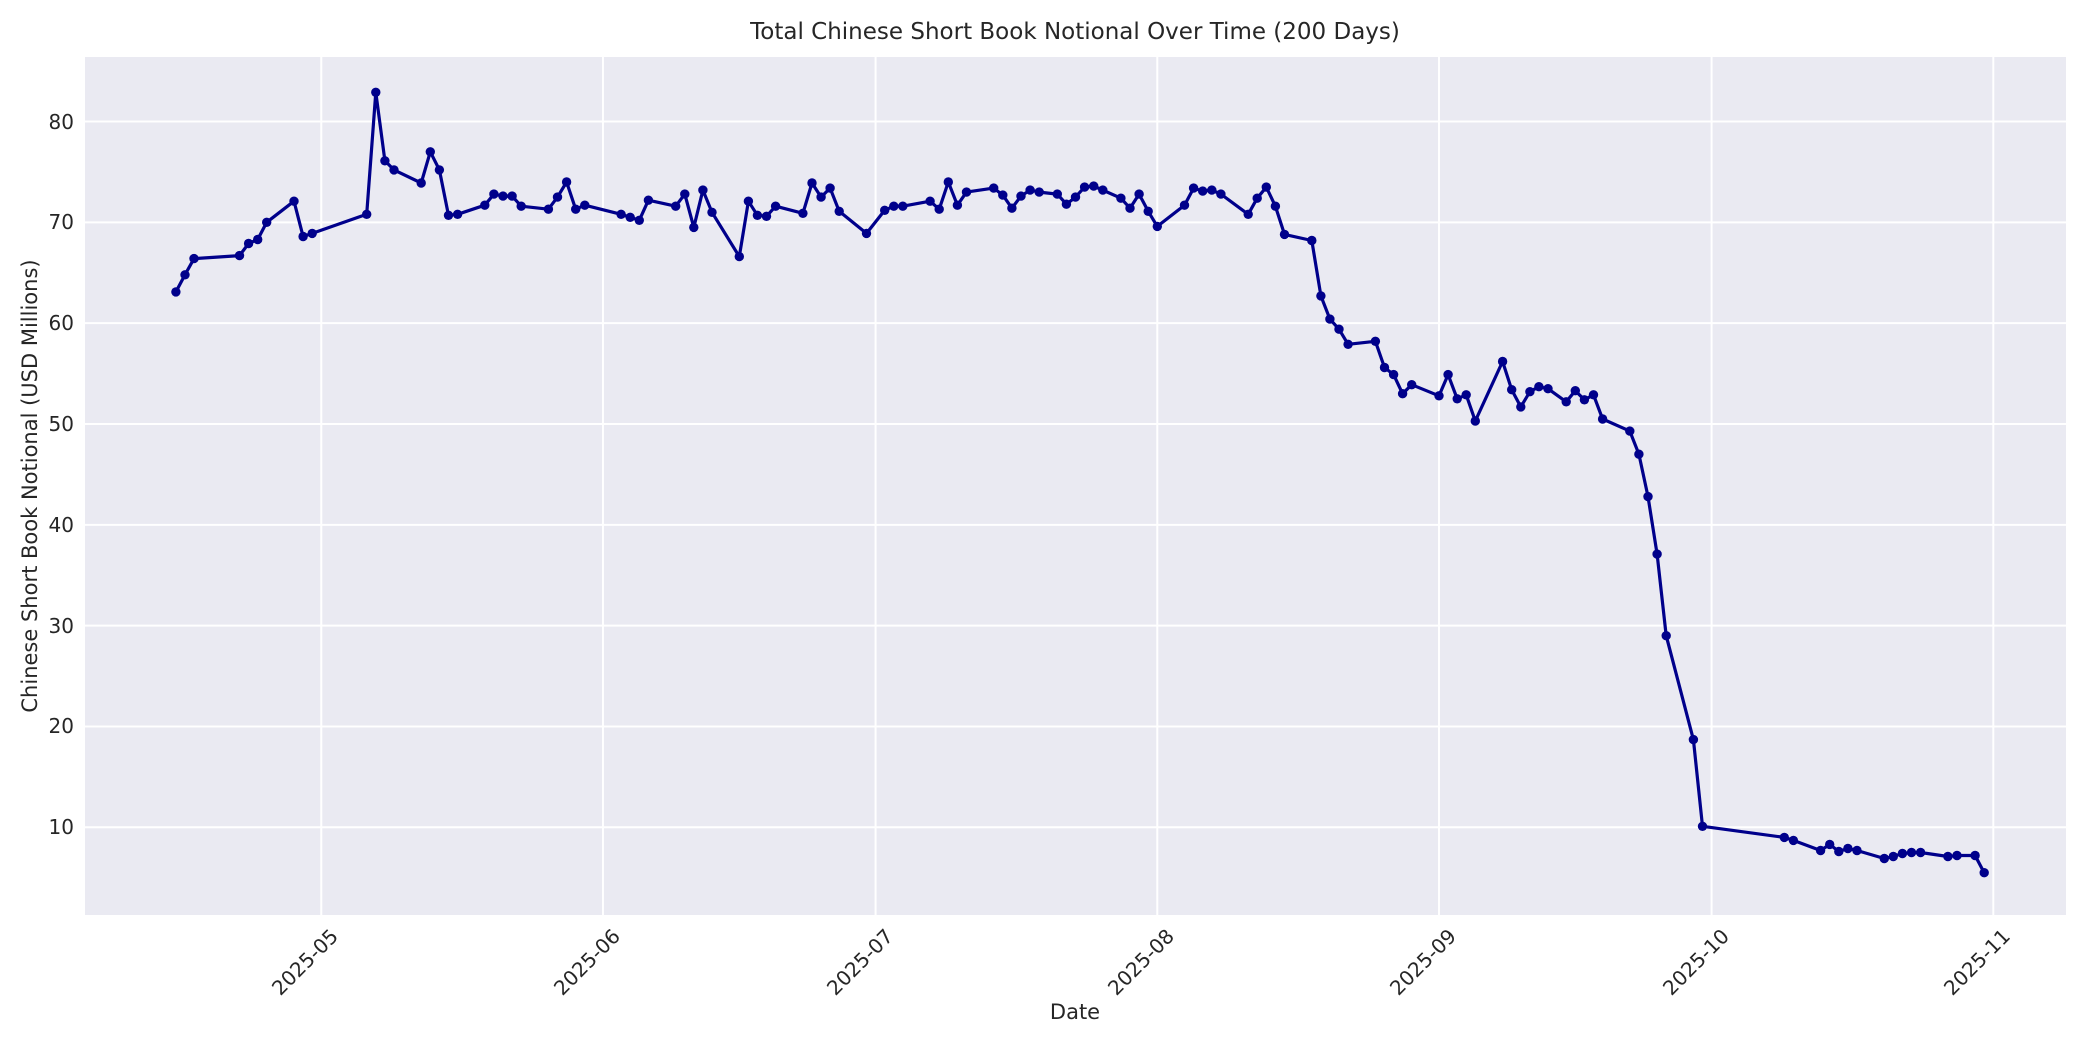 This screenshot has width=2100, height=1050. What do you see at coordinates (1977, 962) in the screenshot?
I see `x-tick-label: 2025-11` at bounding box center [1977, 962].